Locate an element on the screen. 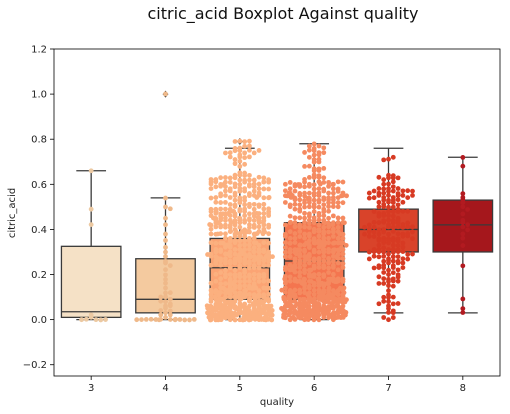 This screenshot has width=510, height=414. y-axis-label: citric_acid is located at coordinates (12, 213).